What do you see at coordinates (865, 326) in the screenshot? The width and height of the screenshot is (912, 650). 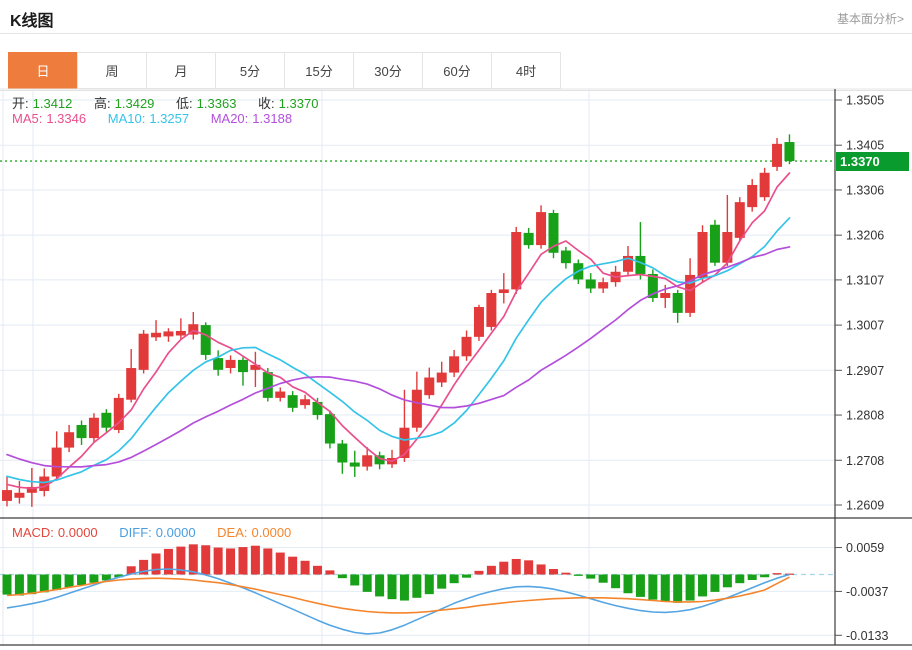 I see `svg-text: 1.3007` at bounding box center [865, 326].